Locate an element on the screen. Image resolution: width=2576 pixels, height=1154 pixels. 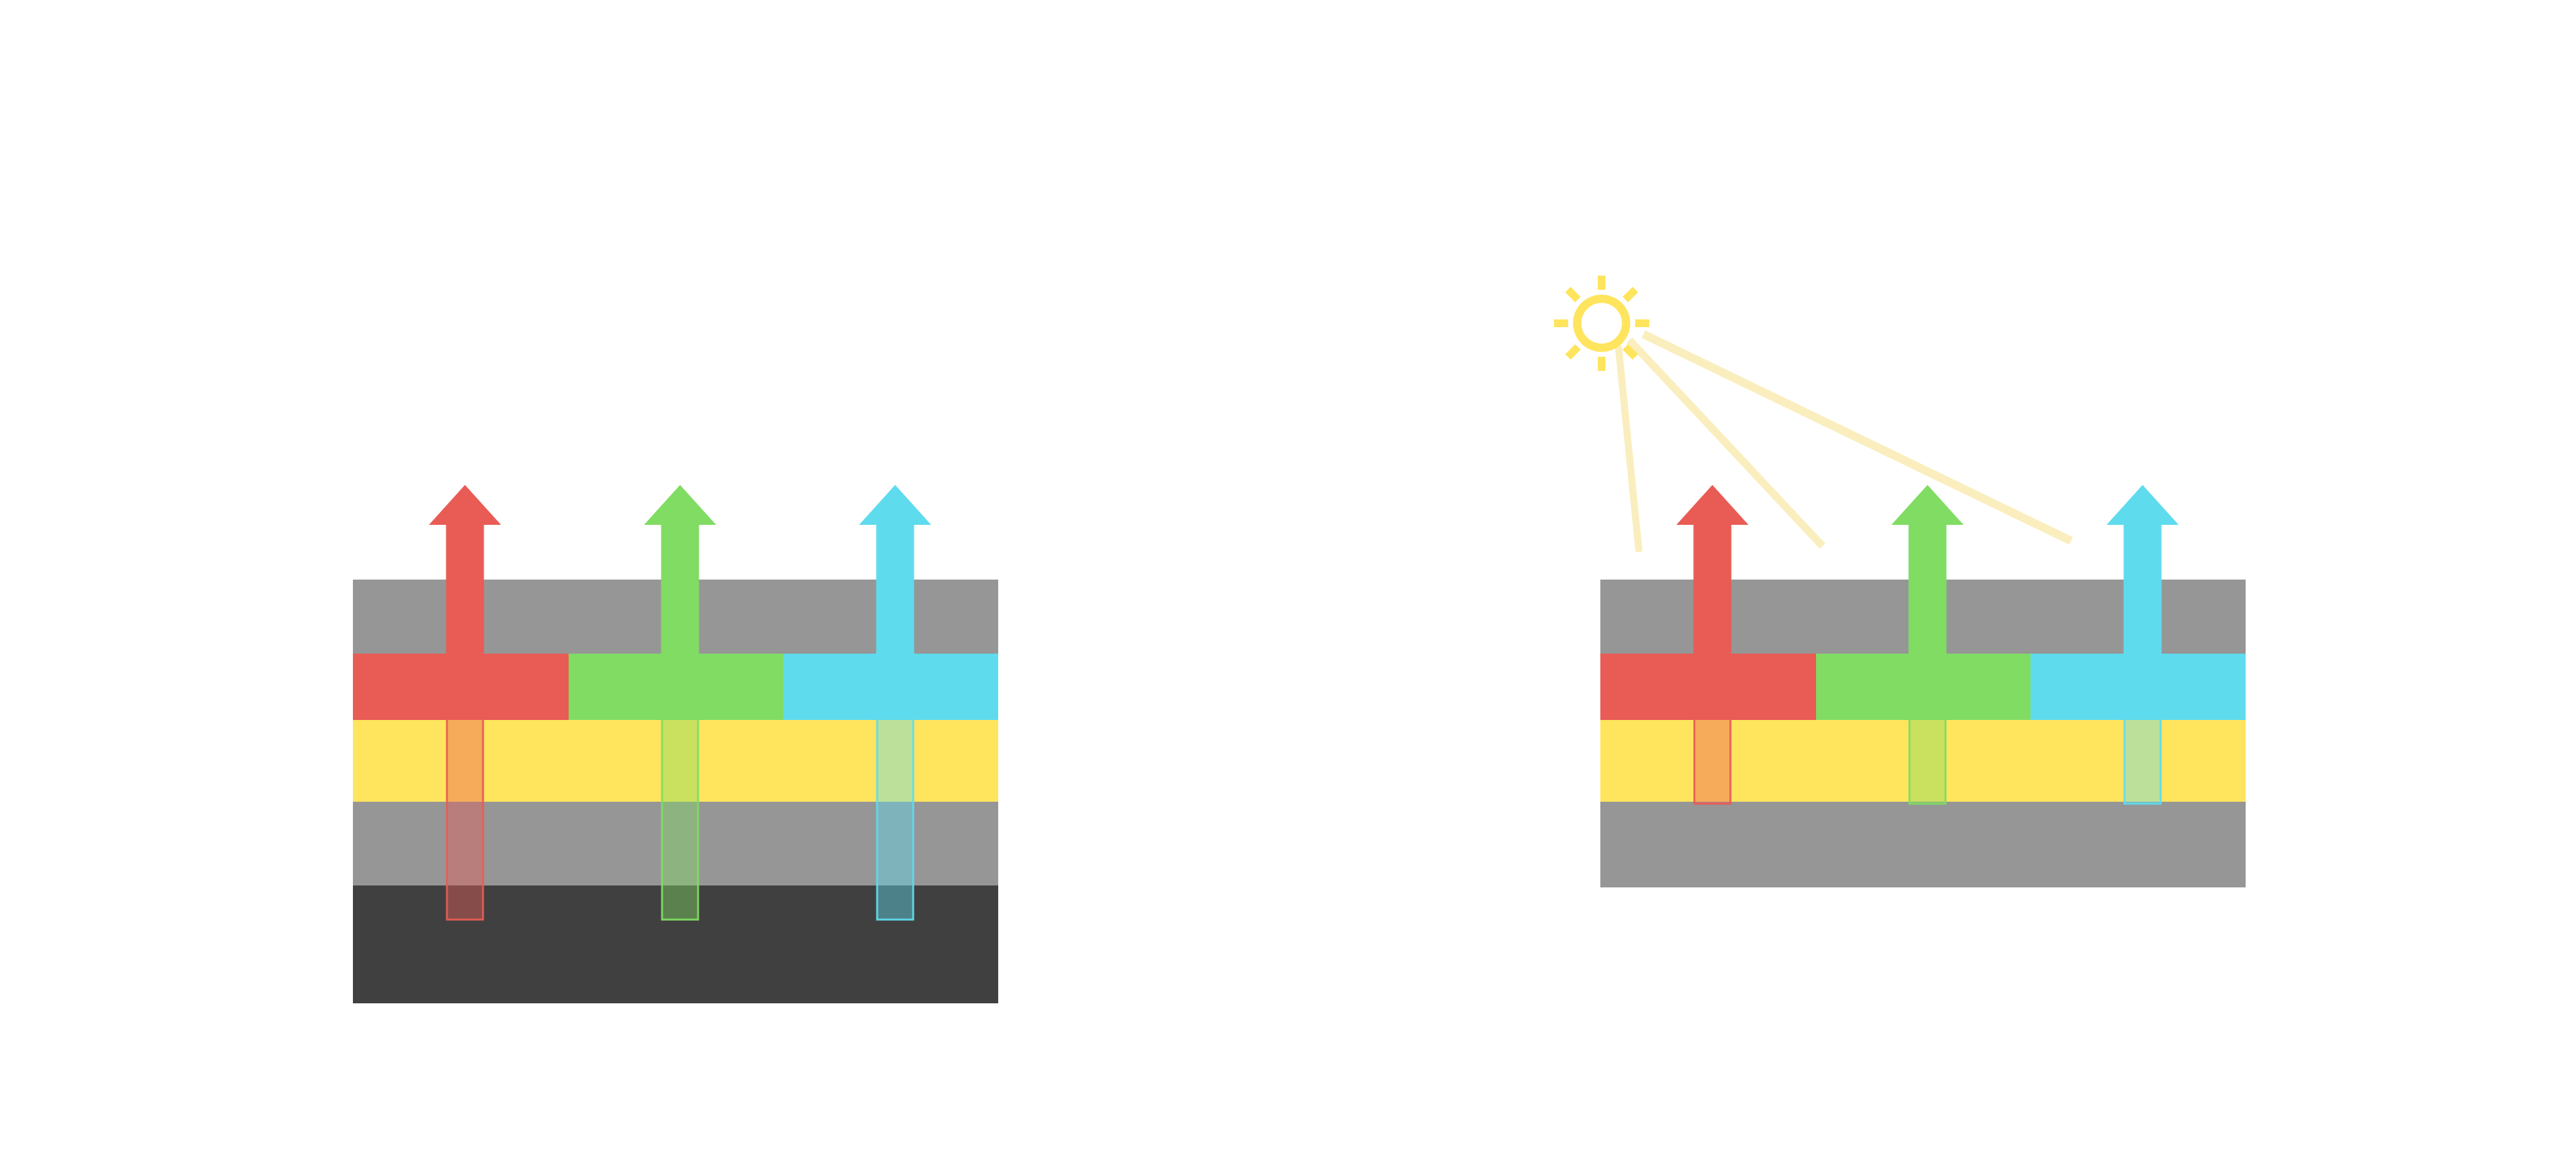
left-stack-svg is located at coordinates (676, 744).